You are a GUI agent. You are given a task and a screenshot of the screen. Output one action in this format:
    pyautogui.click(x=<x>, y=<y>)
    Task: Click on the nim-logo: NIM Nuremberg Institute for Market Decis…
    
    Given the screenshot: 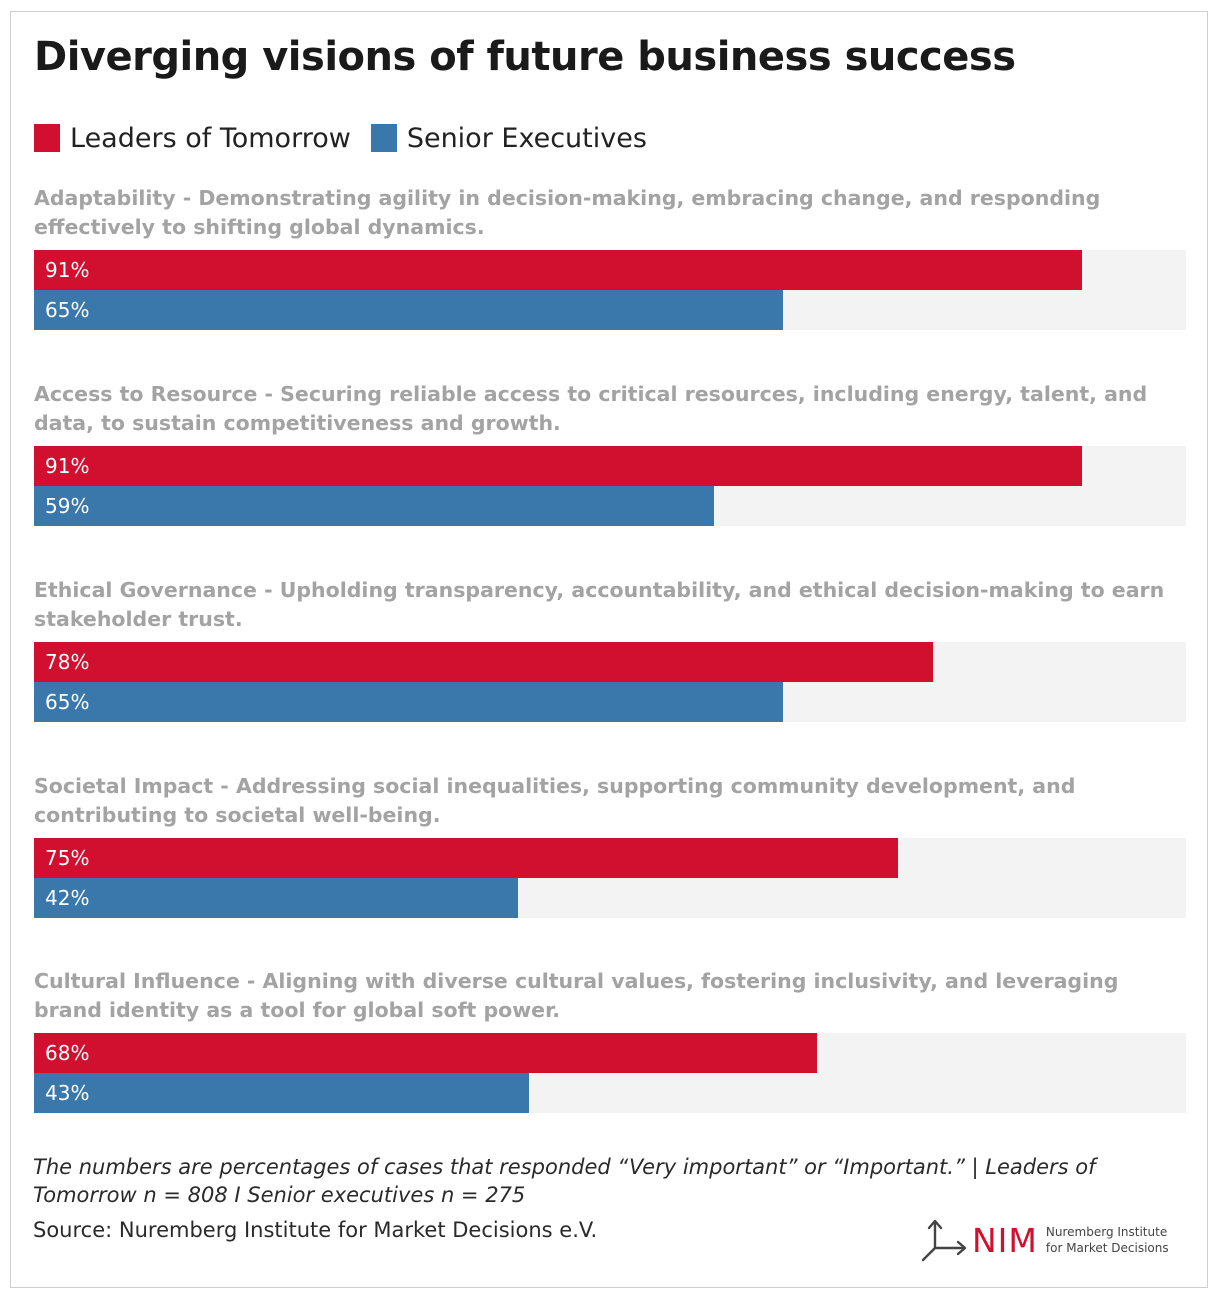 What is the action you would take?
    pyautogui.click(x=1044, y=1240)
    